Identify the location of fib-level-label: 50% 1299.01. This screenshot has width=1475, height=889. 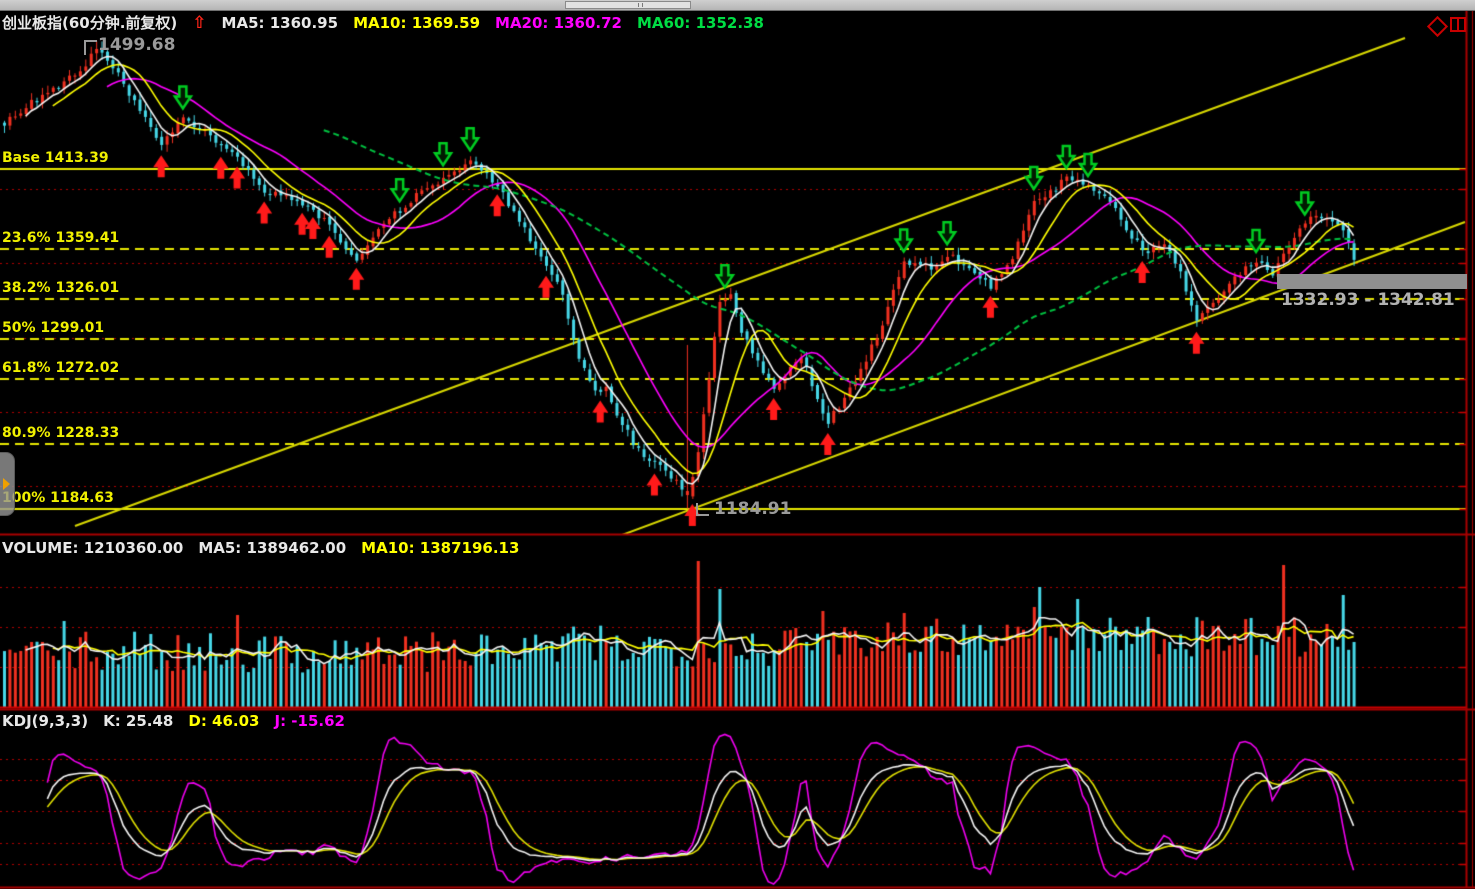
(53, 328).